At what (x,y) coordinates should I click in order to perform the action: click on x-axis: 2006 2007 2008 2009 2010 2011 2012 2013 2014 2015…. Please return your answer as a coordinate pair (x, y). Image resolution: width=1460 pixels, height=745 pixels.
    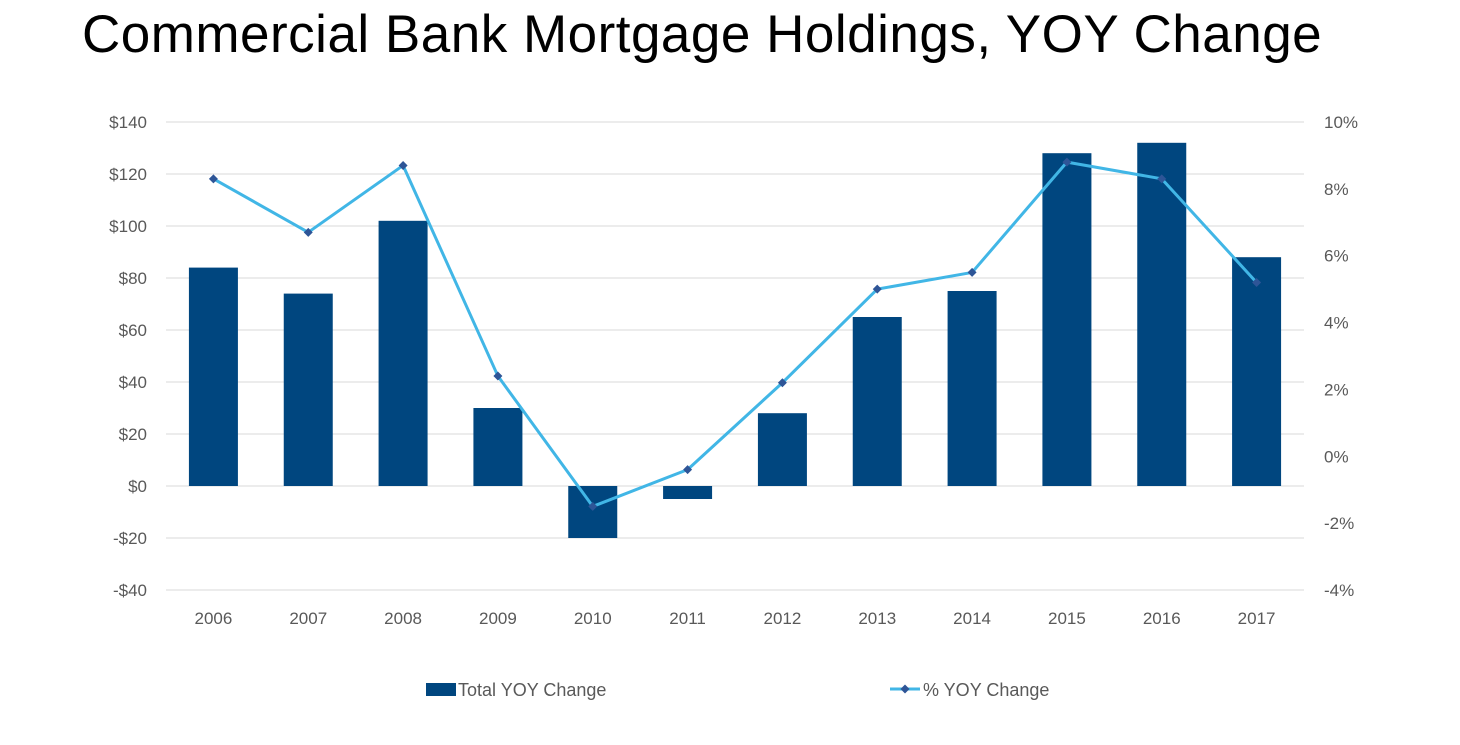
    Looking at the image, I should click on (735, 618).